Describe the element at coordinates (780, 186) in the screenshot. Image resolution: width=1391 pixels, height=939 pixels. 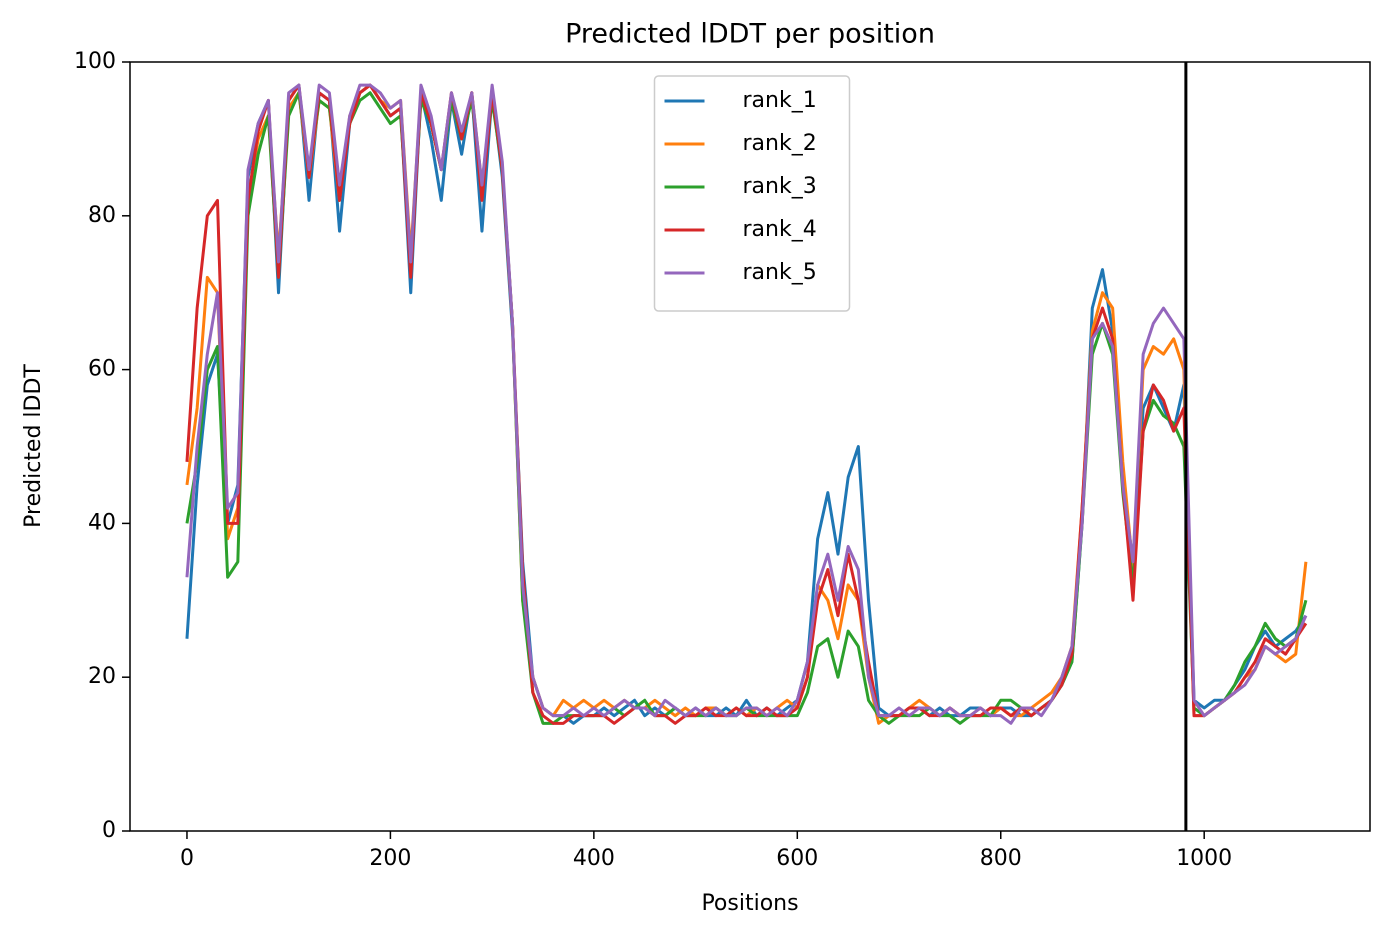
I see `legend-label: rank_3` at that location.